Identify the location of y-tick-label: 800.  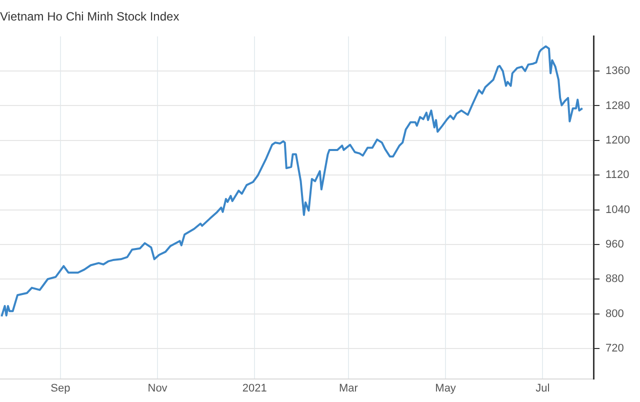
(615, 314).